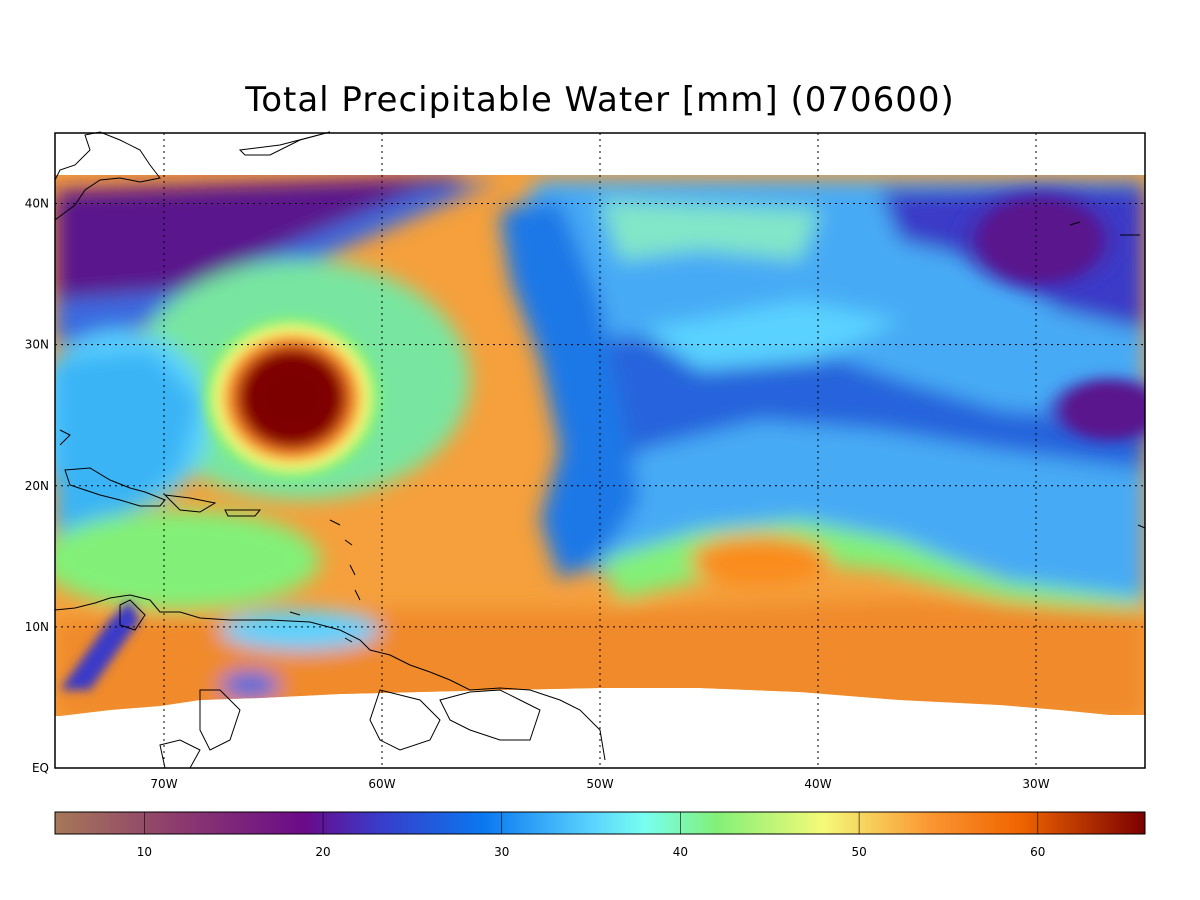  What do you see at coordinates (292, 398) in the screenshot?
I see `cyclone-core` at bounding box center [292, 398].